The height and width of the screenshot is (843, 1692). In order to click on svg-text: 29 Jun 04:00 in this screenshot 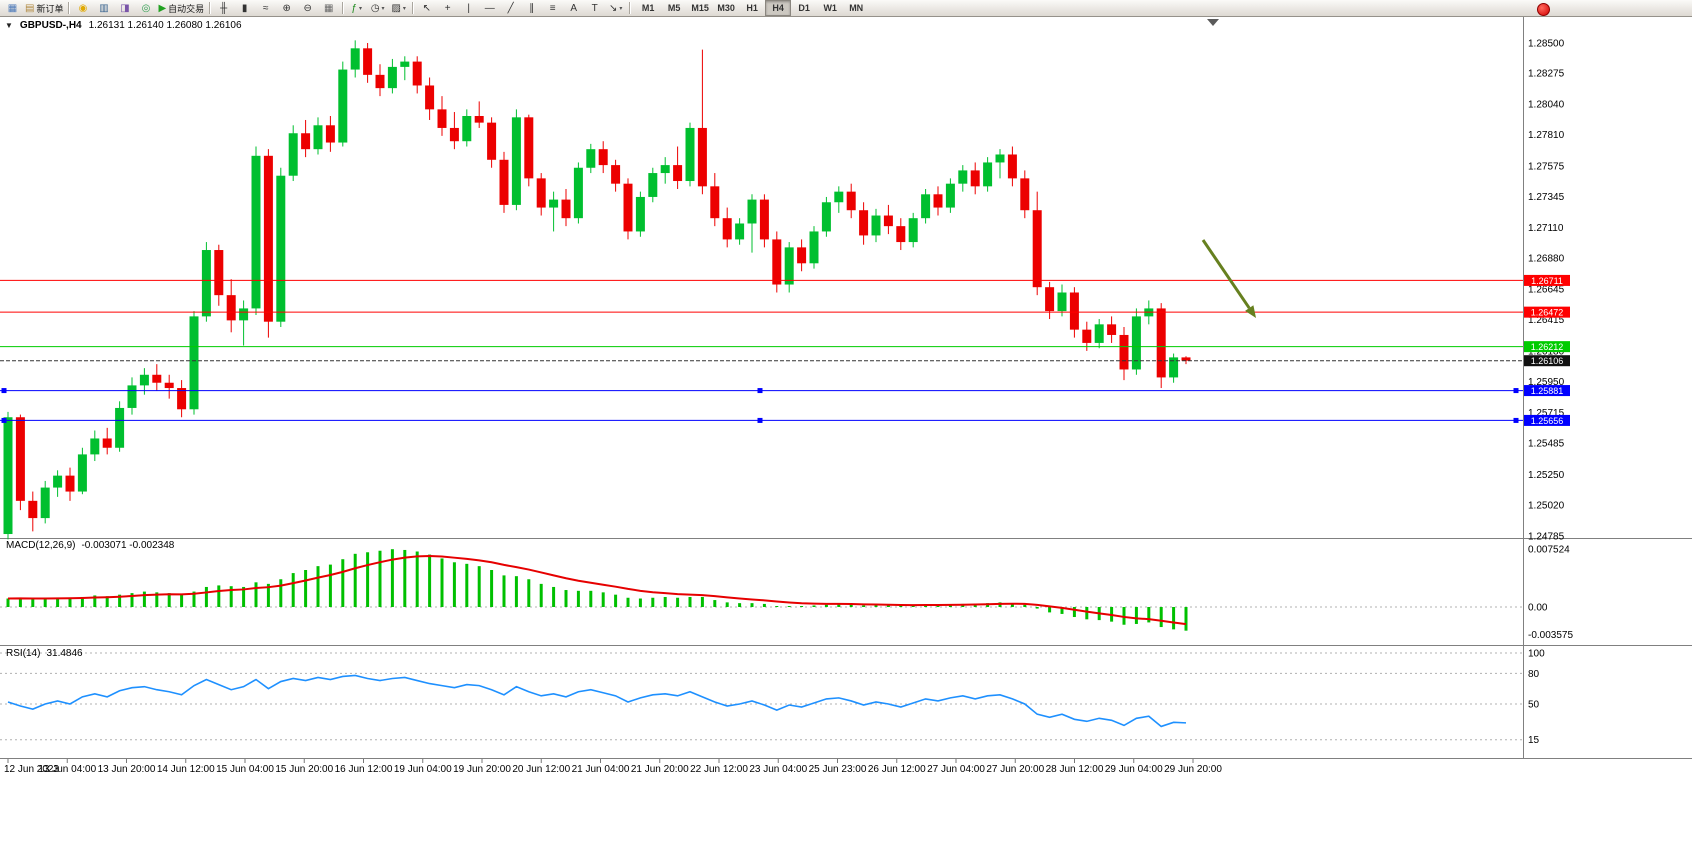, I will do `click(1134, 769)`.